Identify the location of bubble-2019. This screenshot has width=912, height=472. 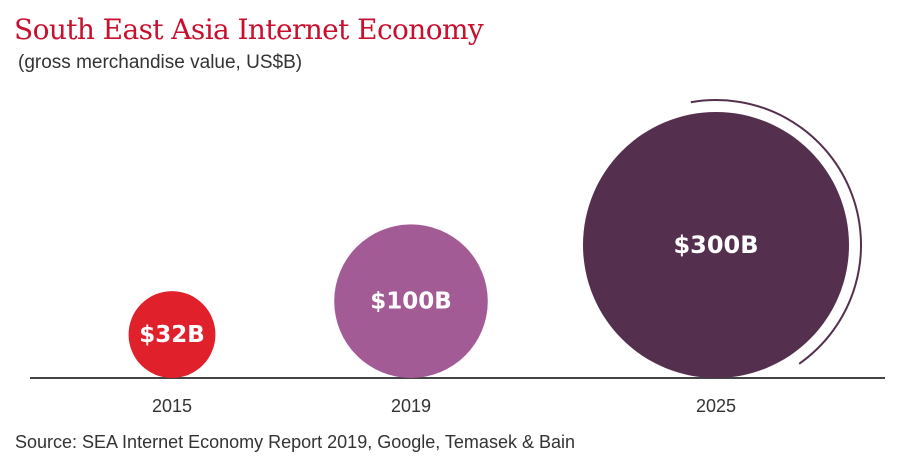
(411, 301).